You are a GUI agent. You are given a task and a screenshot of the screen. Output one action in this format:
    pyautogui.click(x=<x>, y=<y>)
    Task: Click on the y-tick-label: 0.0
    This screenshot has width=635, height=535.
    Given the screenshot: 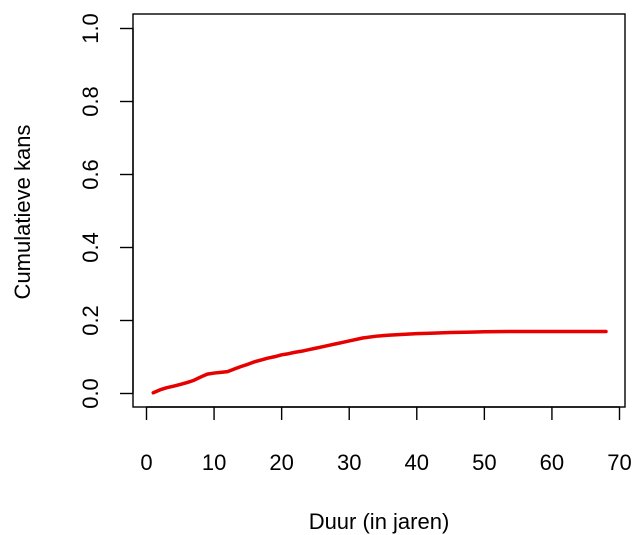 What is the action you would take?
    pyautogui.click(x=90, y=393)
    